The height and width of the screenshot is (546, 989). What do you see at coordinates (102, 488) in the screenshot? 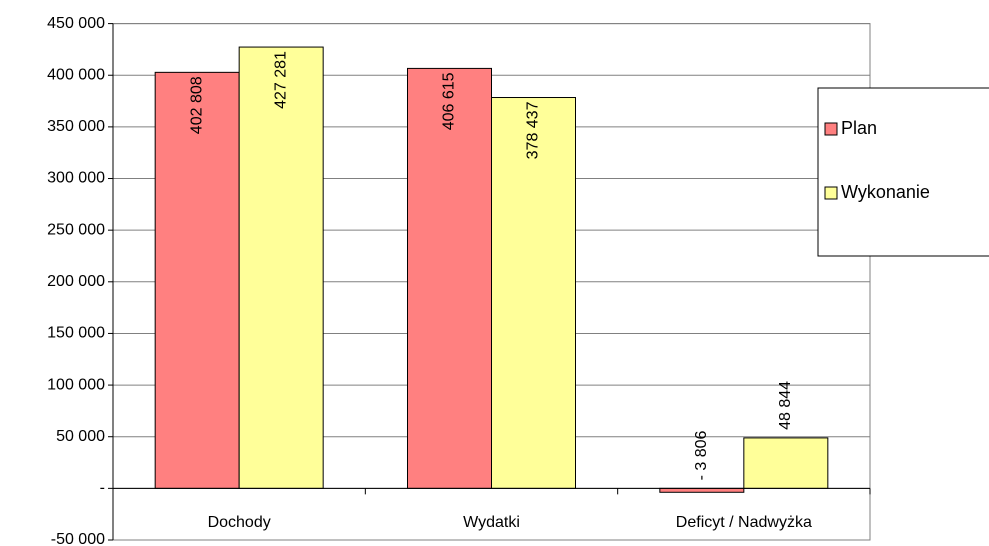
I see `y-tick-label: -` at bounding box center [102, 488].